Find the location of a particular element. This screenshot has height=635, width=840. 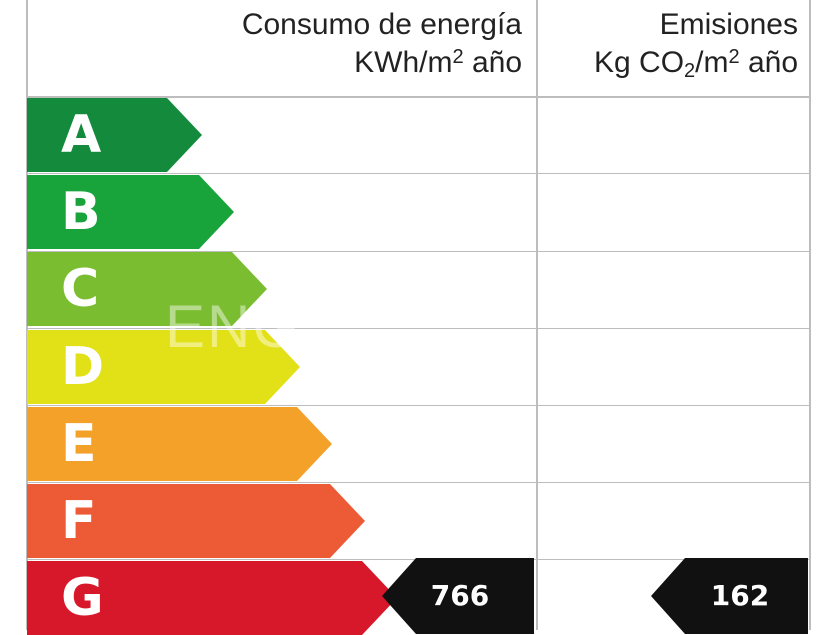

emisiones-pointer-shape is located at coordinates (729, 596).